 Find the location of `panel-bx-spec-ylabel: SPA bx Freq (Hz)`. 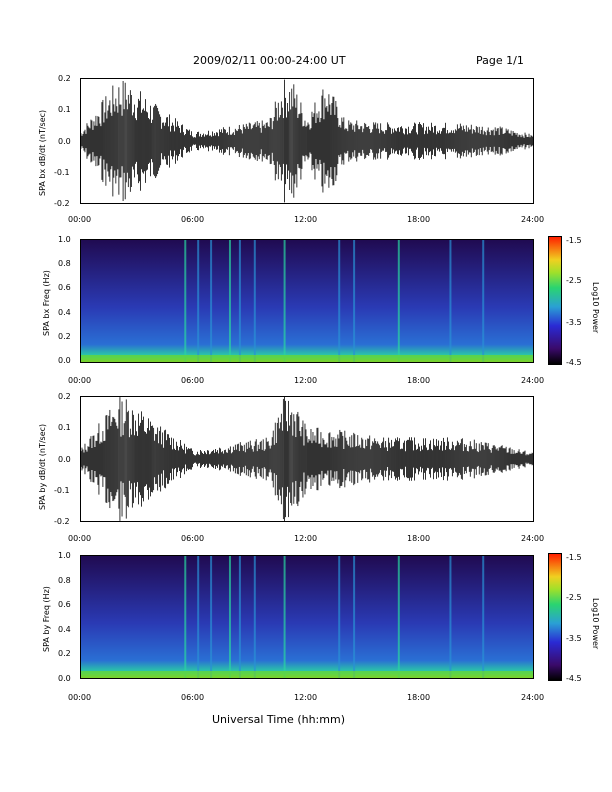

panel-bx-spec-ylabel: SPA bx Freq (Hz) is located at coordinates (46, 303).